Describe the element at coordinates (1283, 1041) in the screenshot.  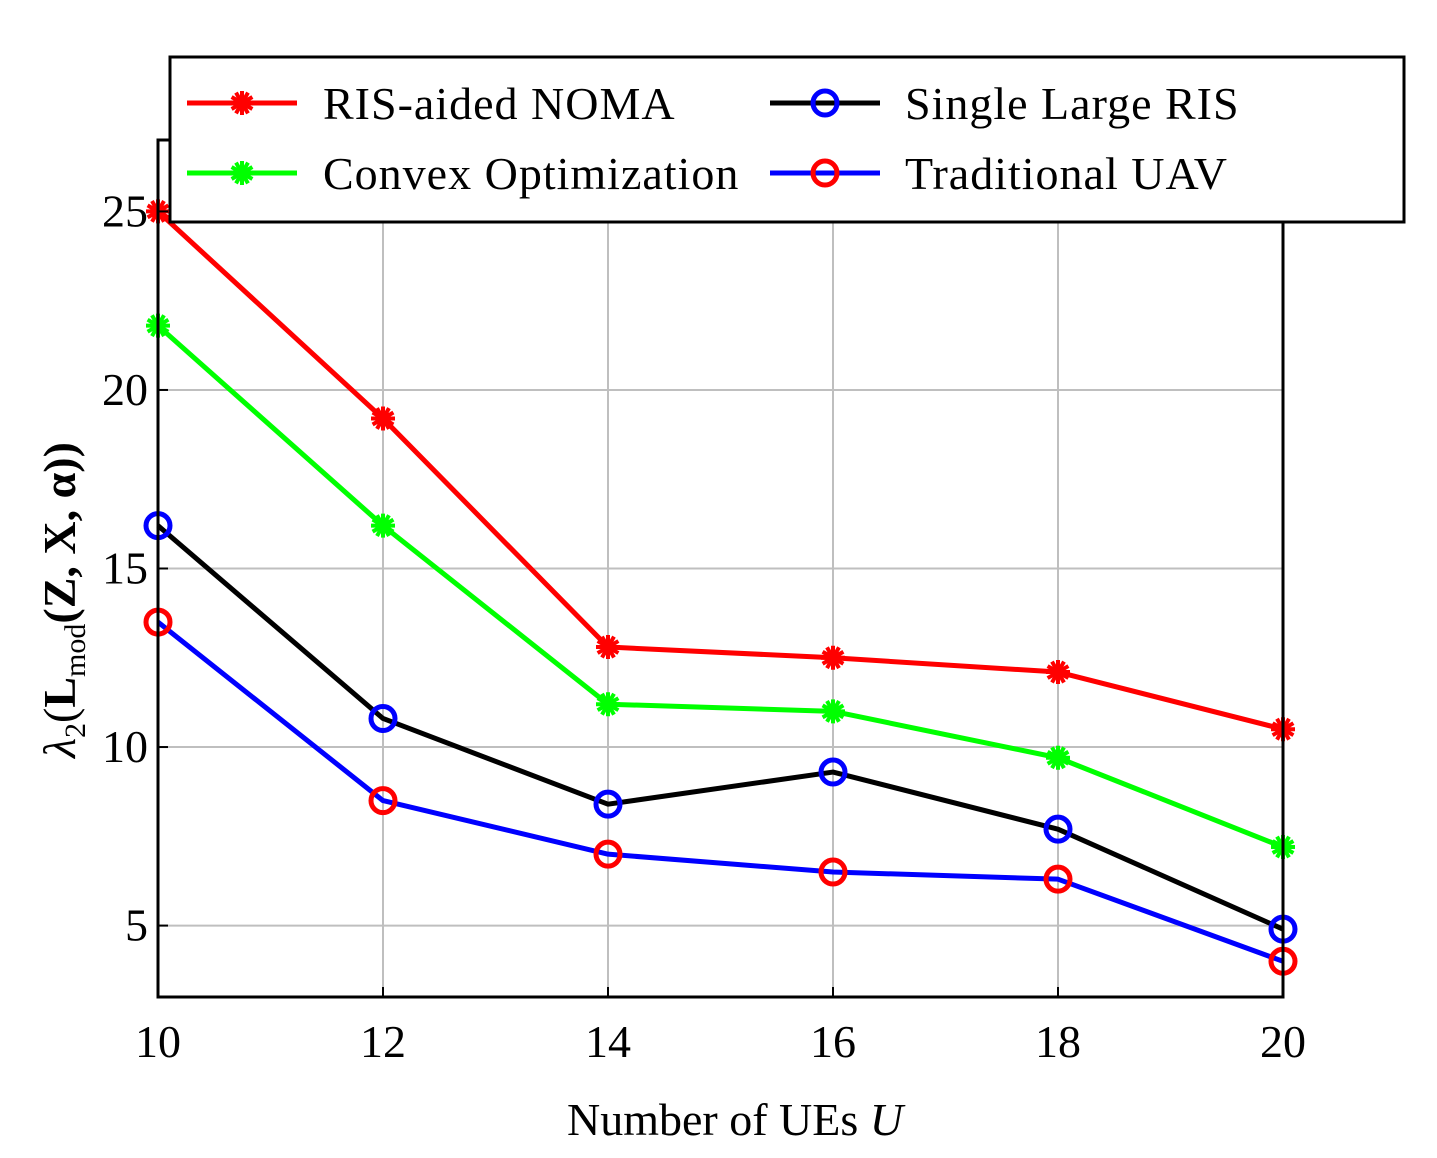
I see `x-tick-label: 20` at that location.